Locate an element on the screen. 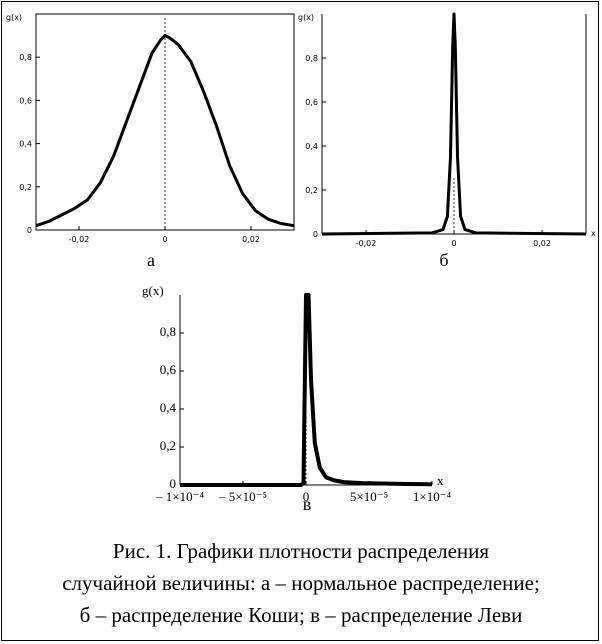 The height and width of the screenshot is (644, 602). panel-label: б is located at coordinates (443, 260).